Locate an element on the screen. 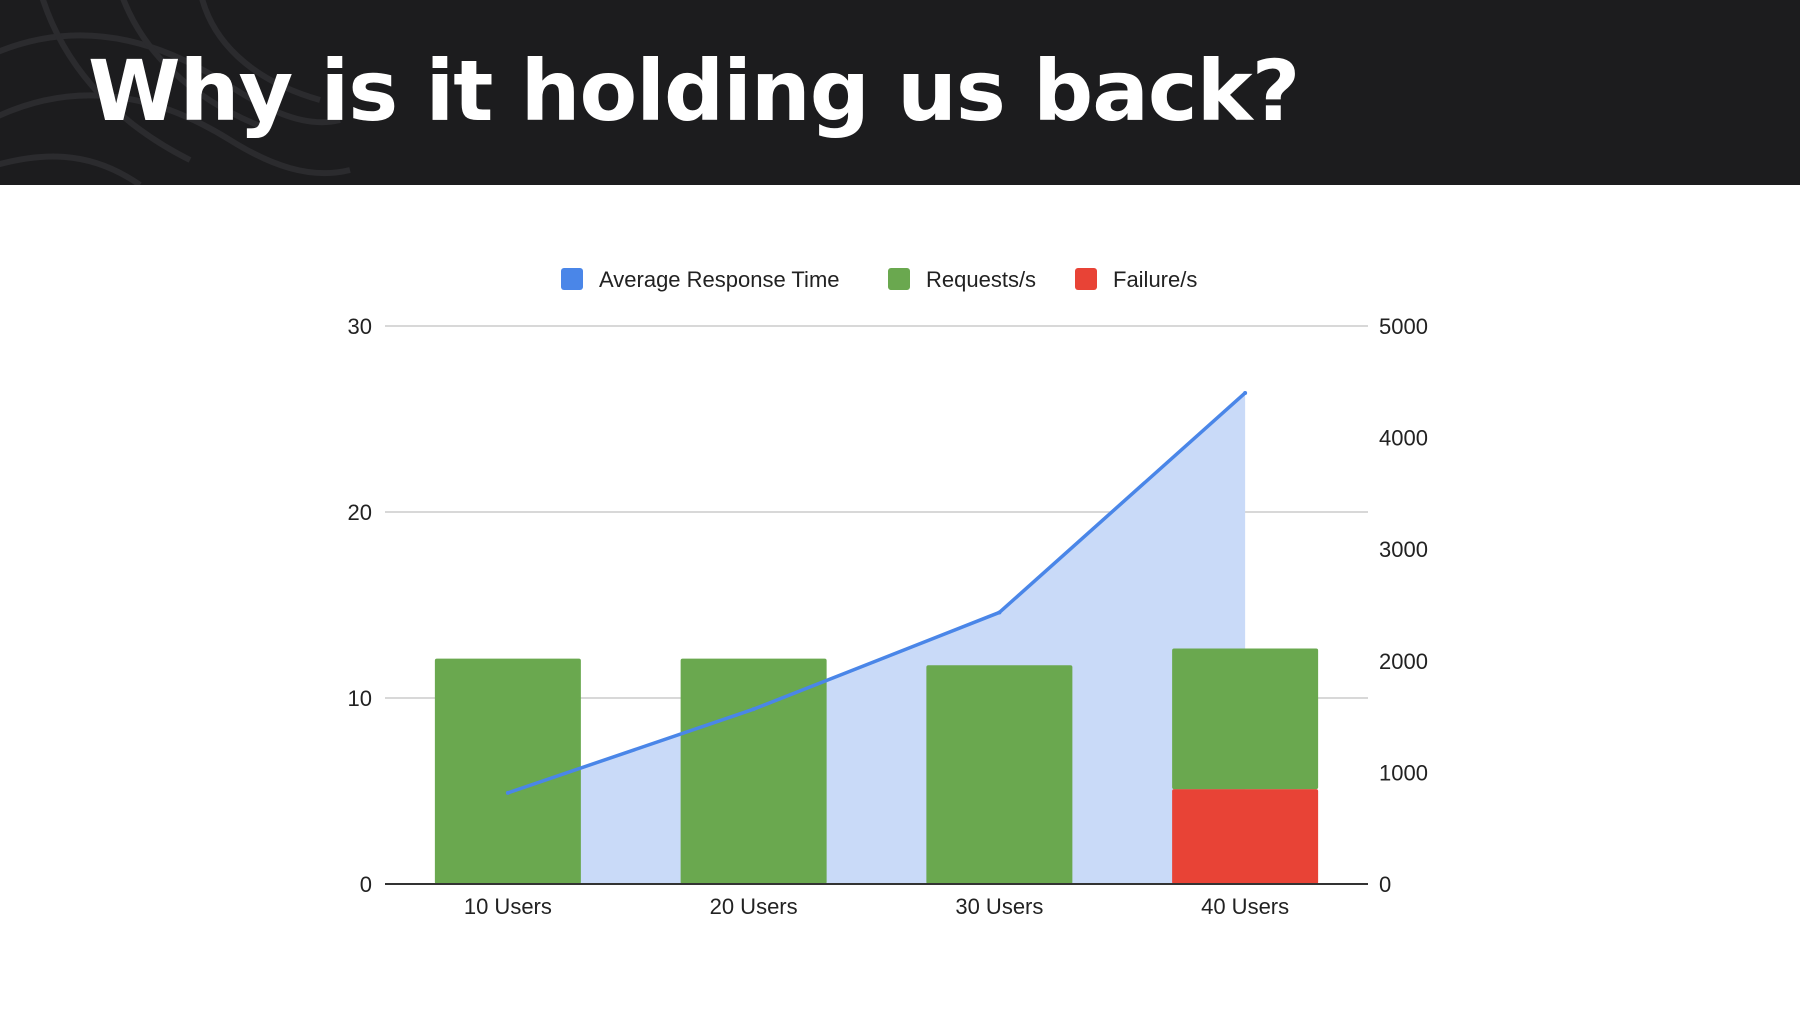 The width and height of the screenshot is (1800, 1011). right-tick-label: 2000 is located at coordinates (1403, 661).